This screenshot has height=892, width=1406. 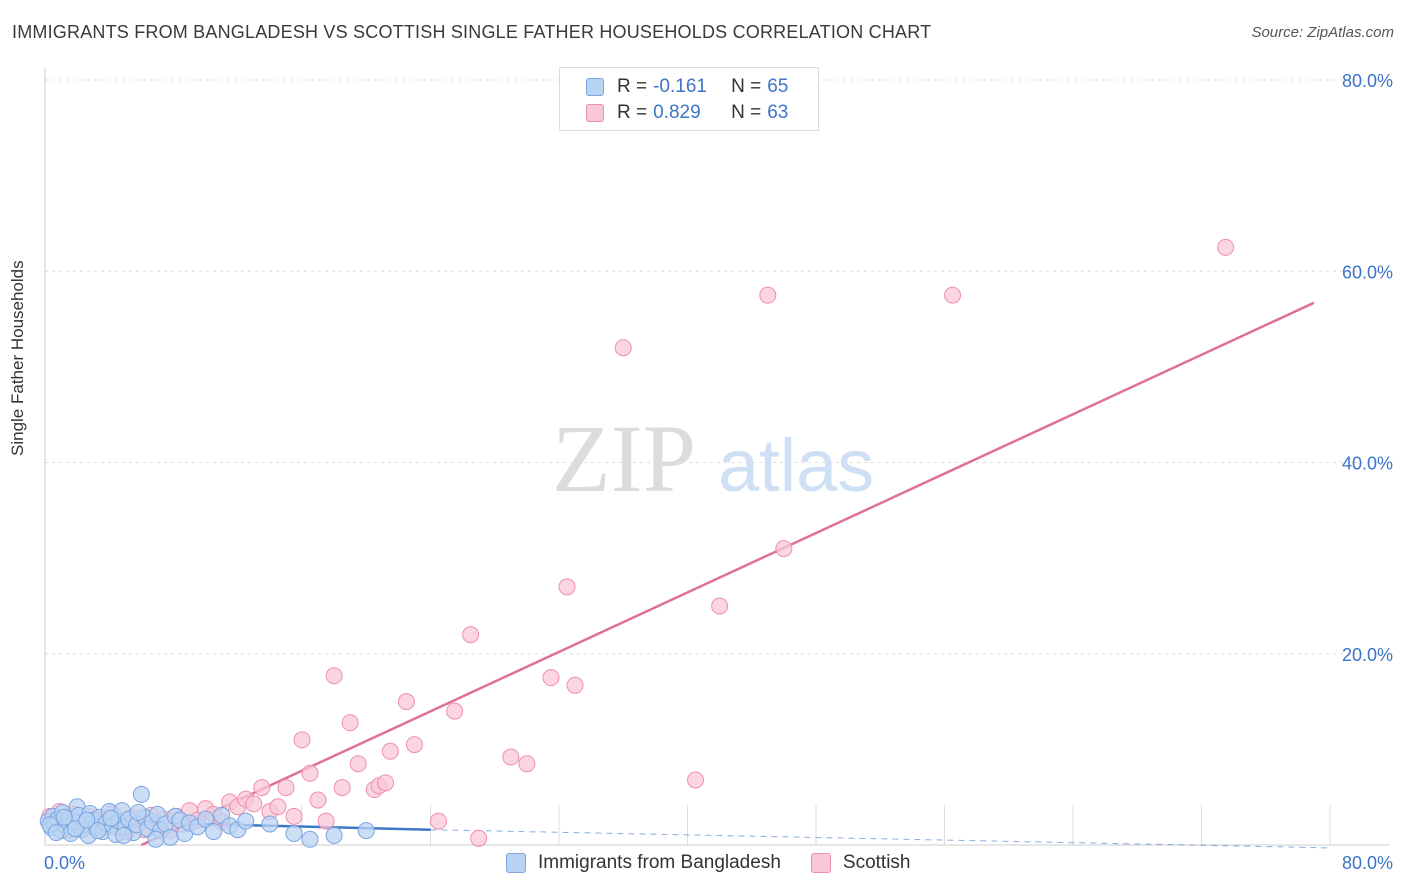 I want to click on y-tick-label: 80.0%, so click(x=1367, y=81).